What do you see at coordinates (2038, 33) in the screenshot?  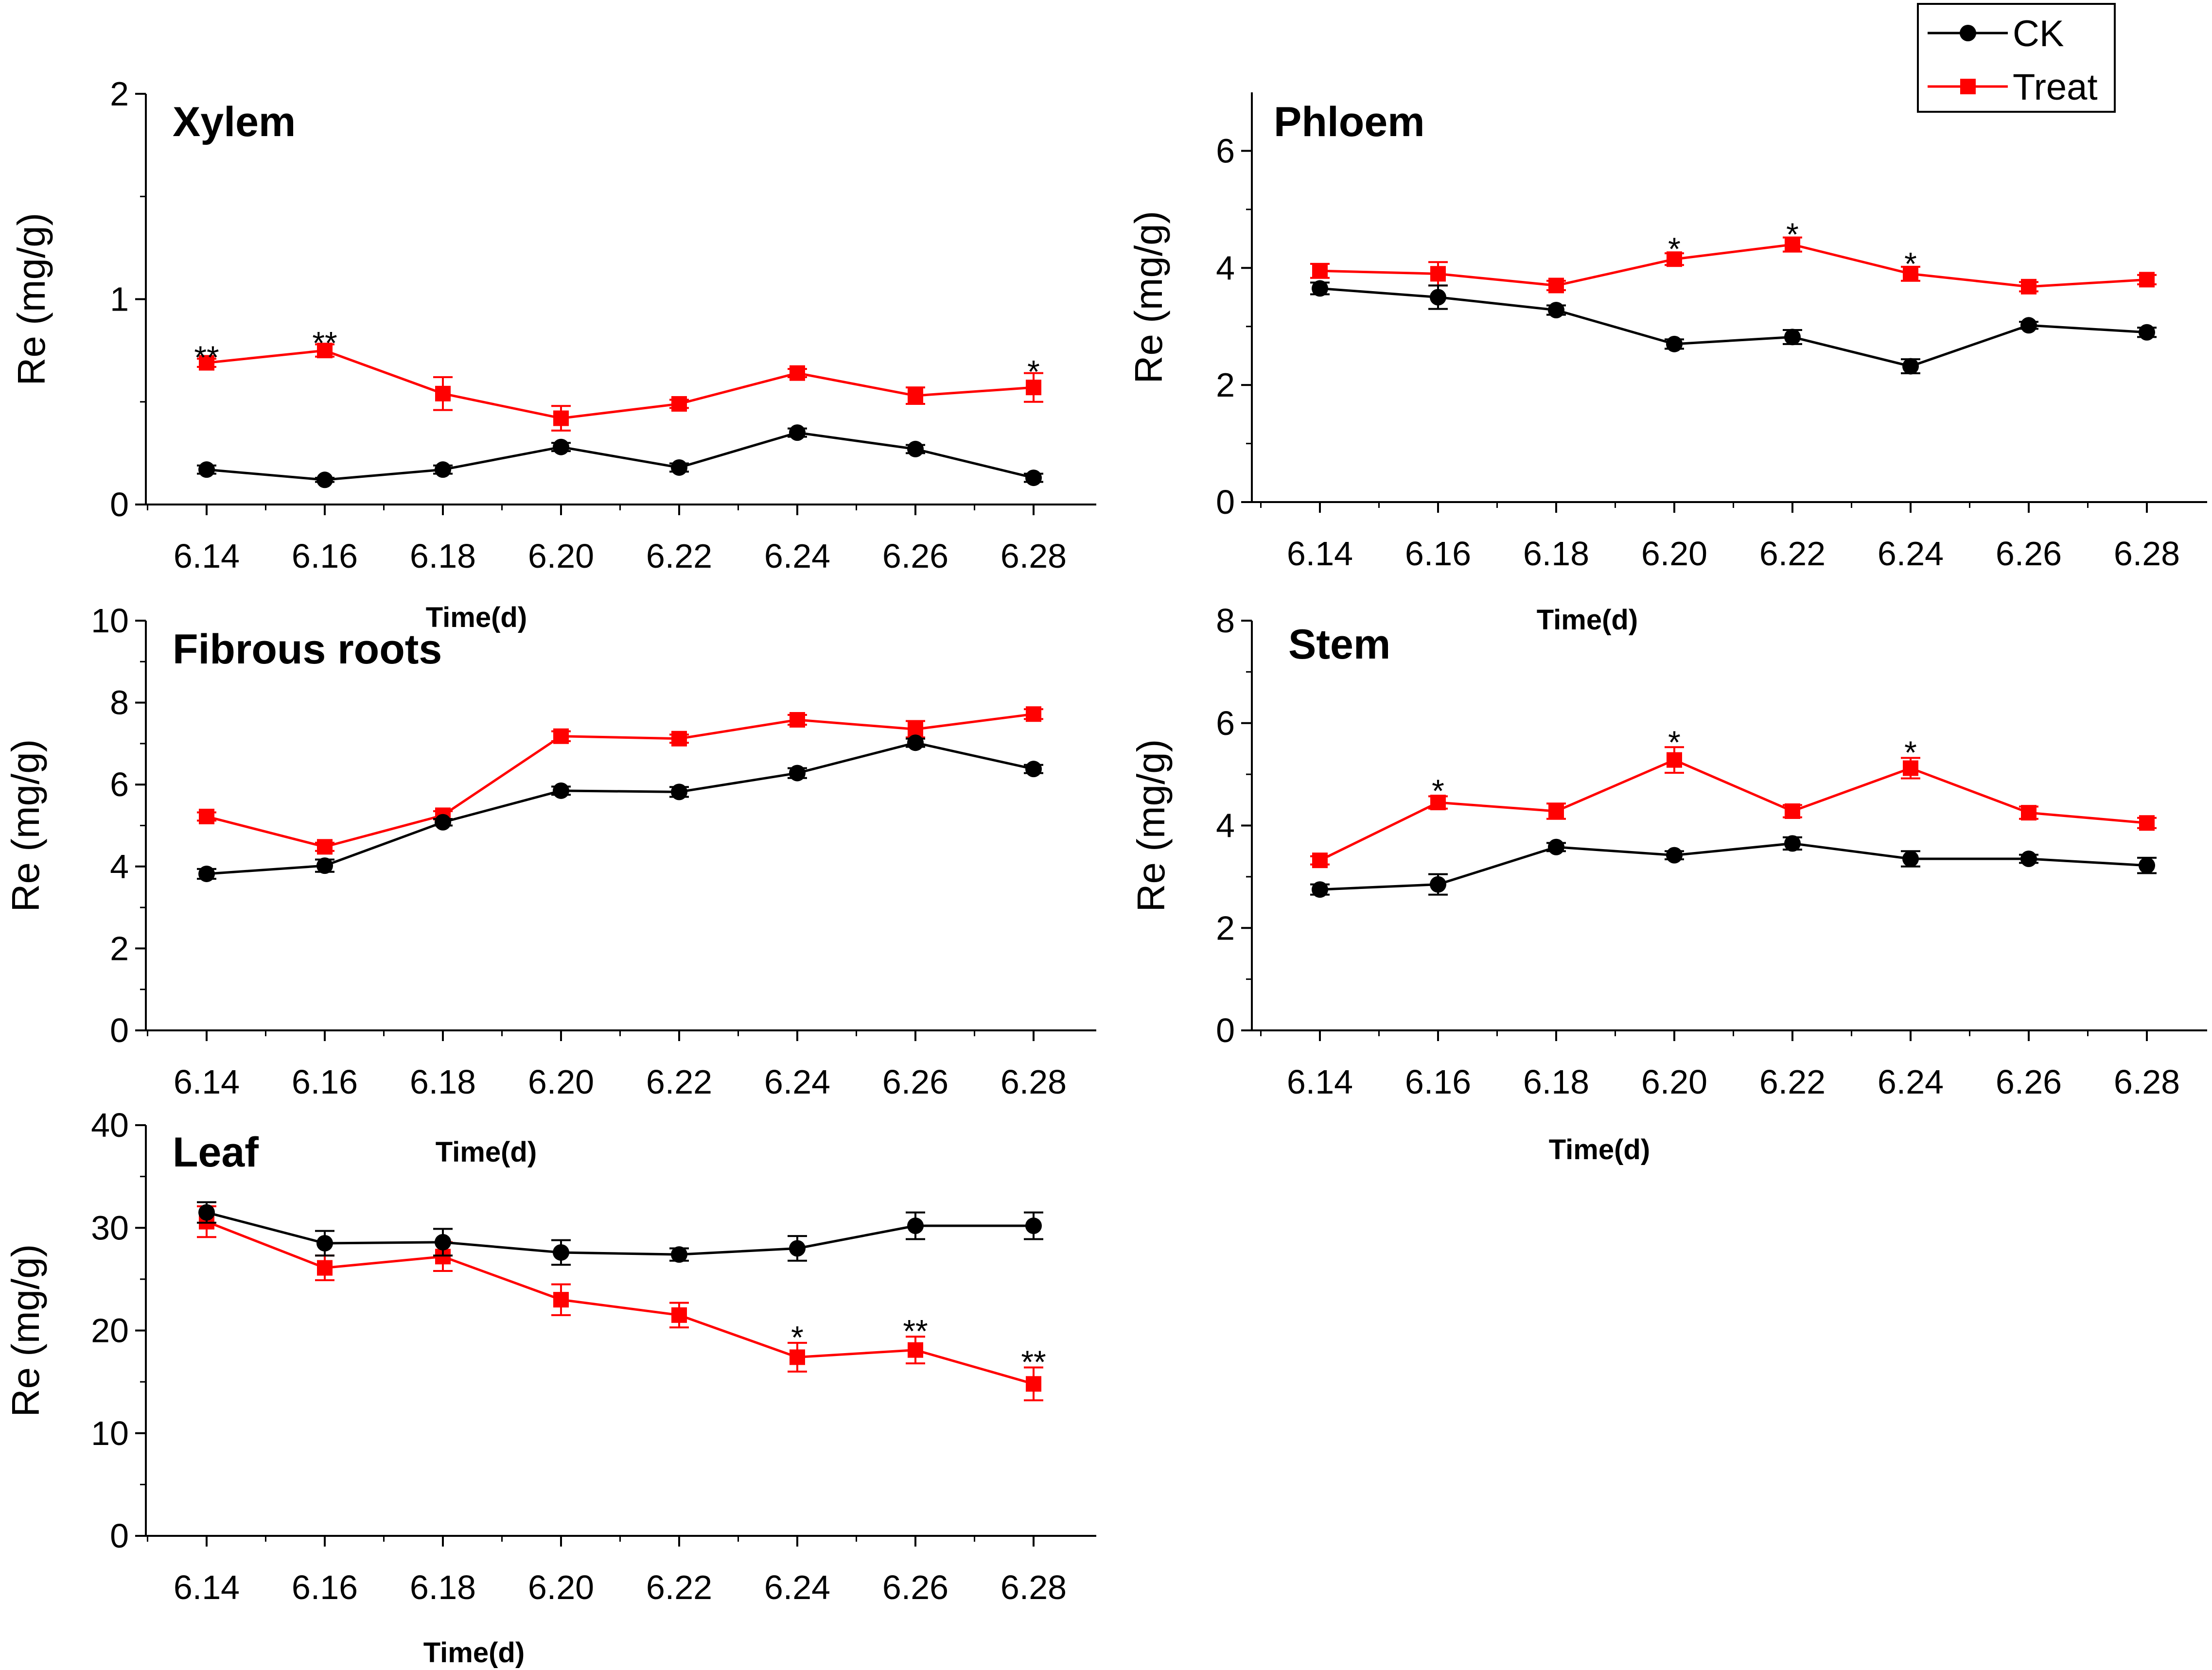 I see `legend-label-ck: CK` at bounding box center [2038, 33].